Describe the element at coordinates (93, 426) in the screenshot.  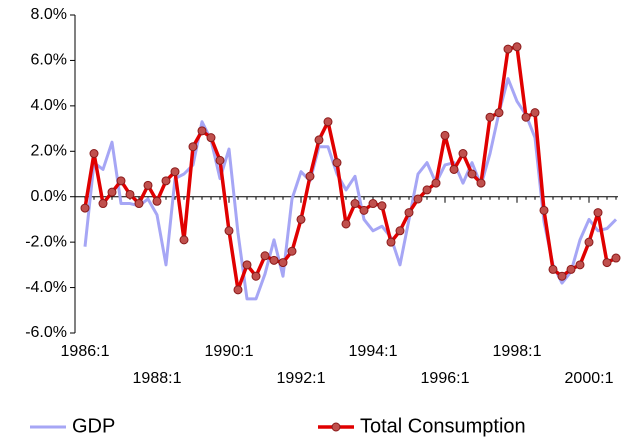
I see `legend-label: GDP` at that location.